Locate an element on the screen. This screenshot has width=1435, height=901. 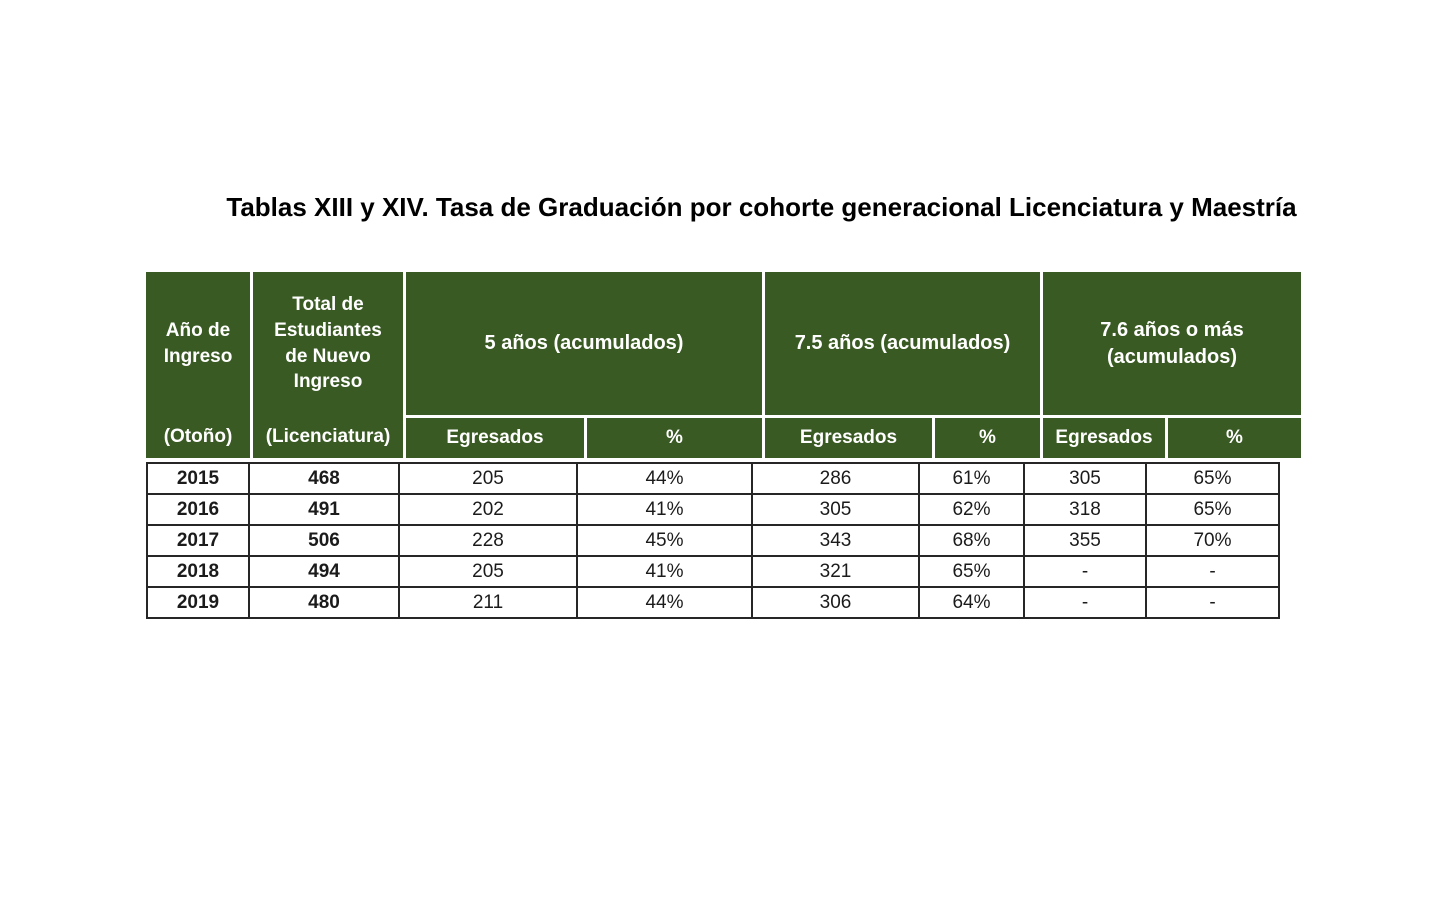
header-year-sublabel: (Otoño) is located at coordinates (198, 436).